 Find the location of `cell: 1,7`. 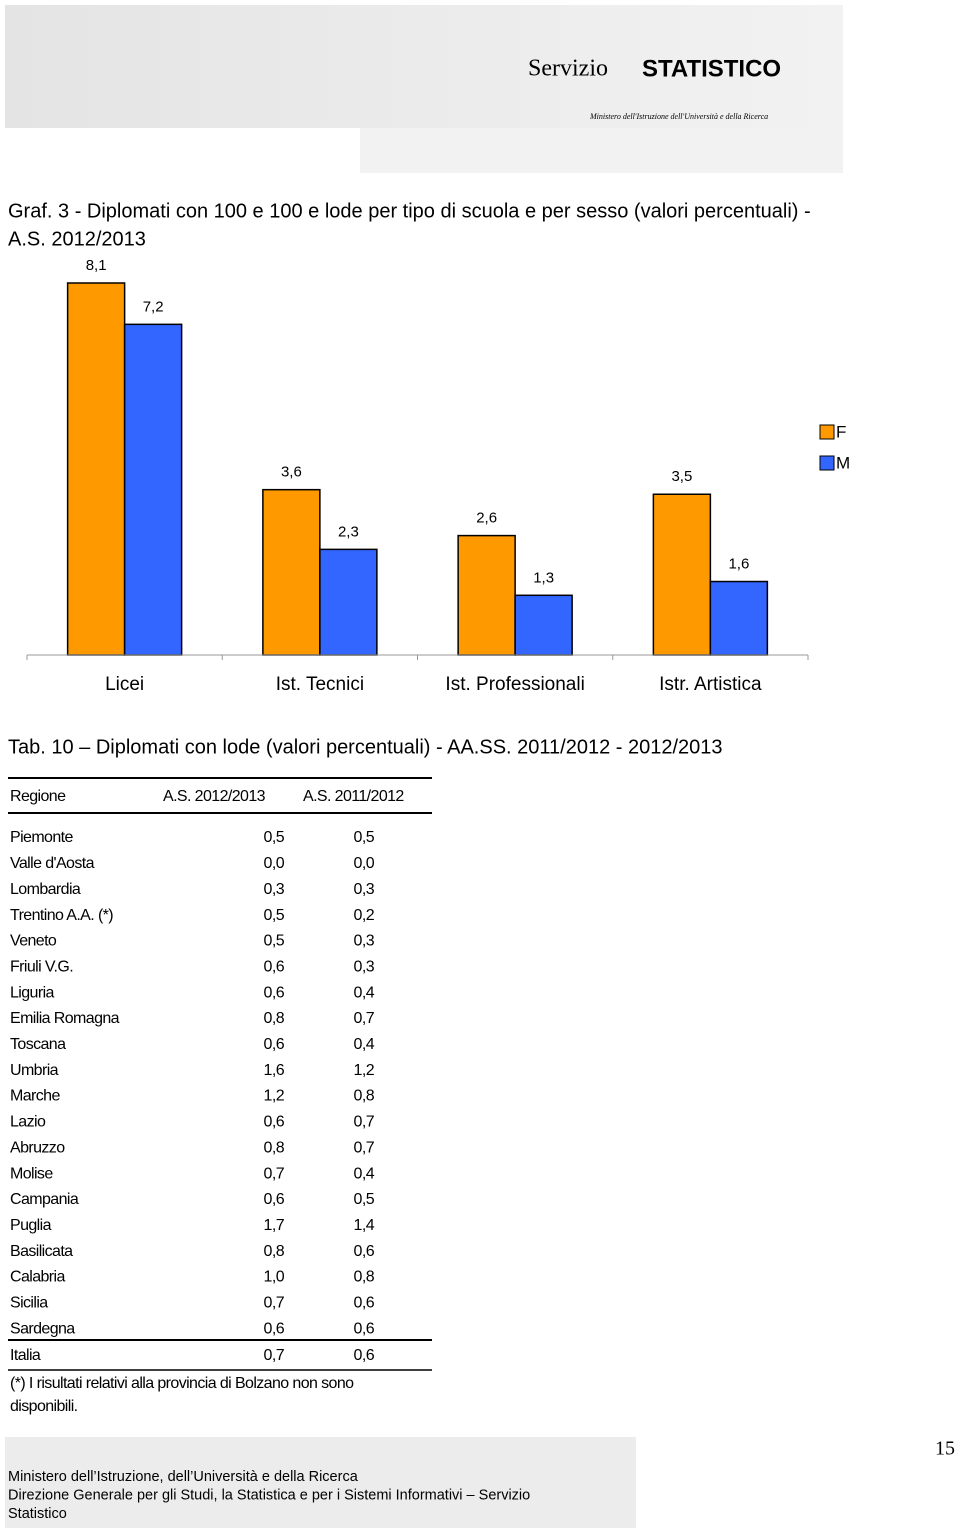

cell: 1,7 is located at coordinates (274, 1225).